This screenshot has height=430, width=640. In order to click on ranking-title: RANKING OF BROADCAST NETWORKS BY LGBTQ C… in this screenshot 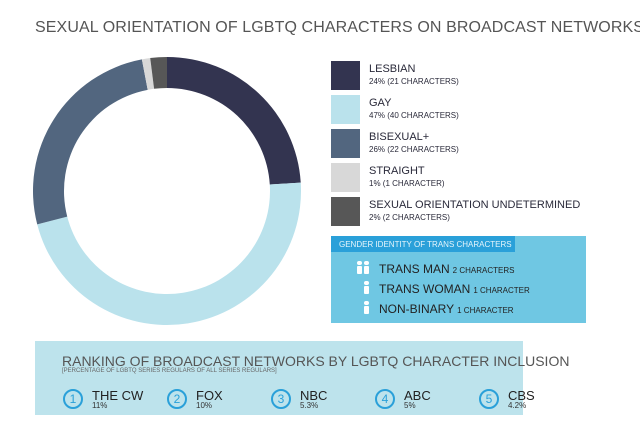, I will do `click(316, 361)`.